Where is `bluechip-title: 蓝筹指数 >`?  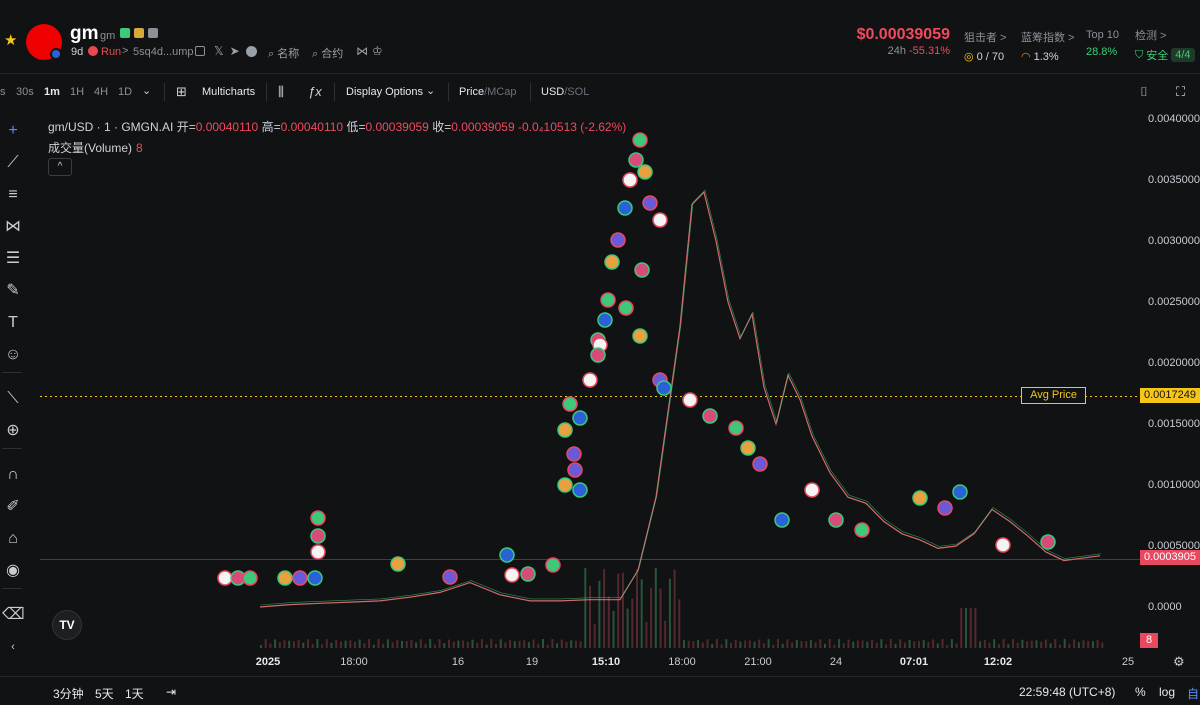 bluechip-title: 蓝筹指数 > is located at coordinates (1048, 38).